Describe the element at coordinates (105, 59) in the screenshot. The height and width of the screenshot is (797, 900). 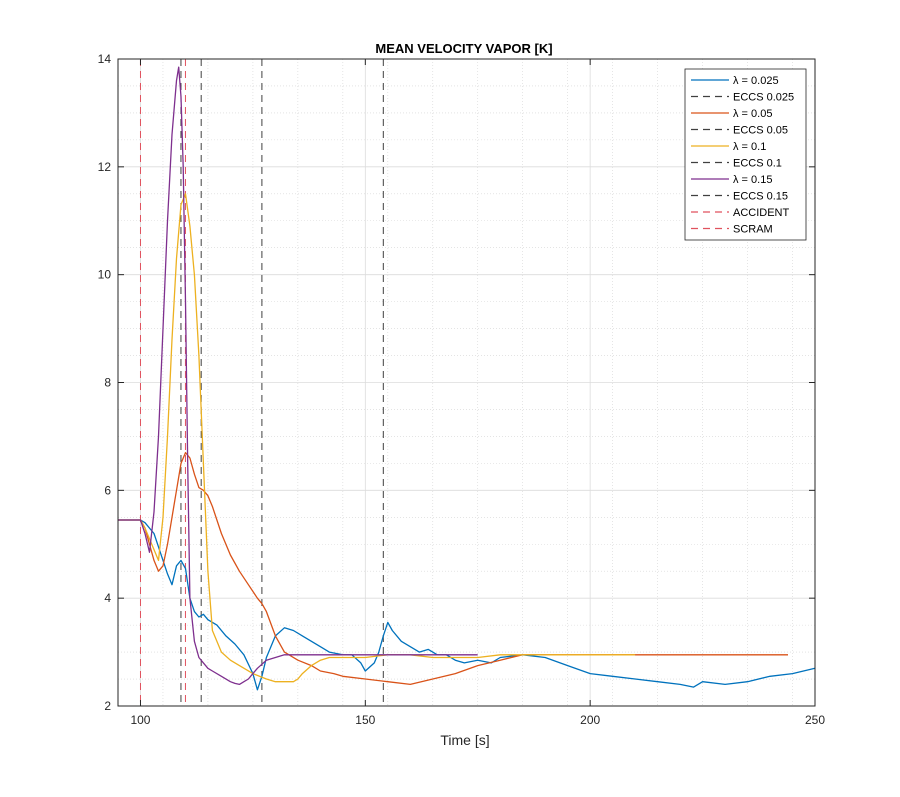
I see `y-tick-label: 14` at that location.